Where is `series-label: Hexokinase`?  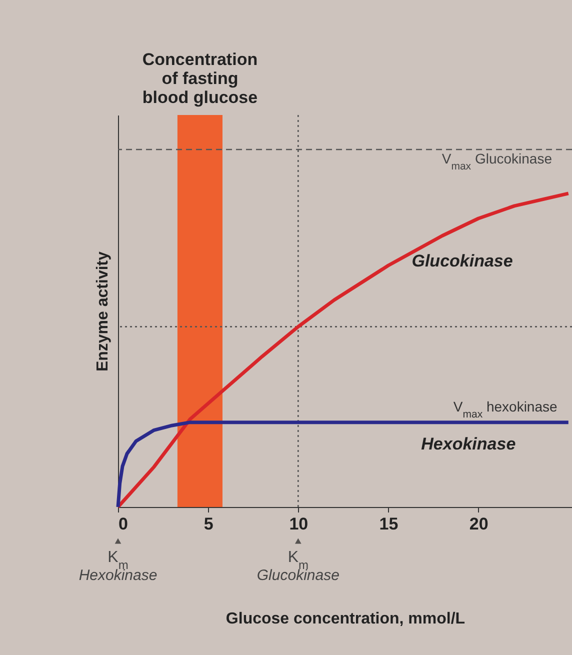
series-label: Hexokinase is located at coordinates (468, 444).